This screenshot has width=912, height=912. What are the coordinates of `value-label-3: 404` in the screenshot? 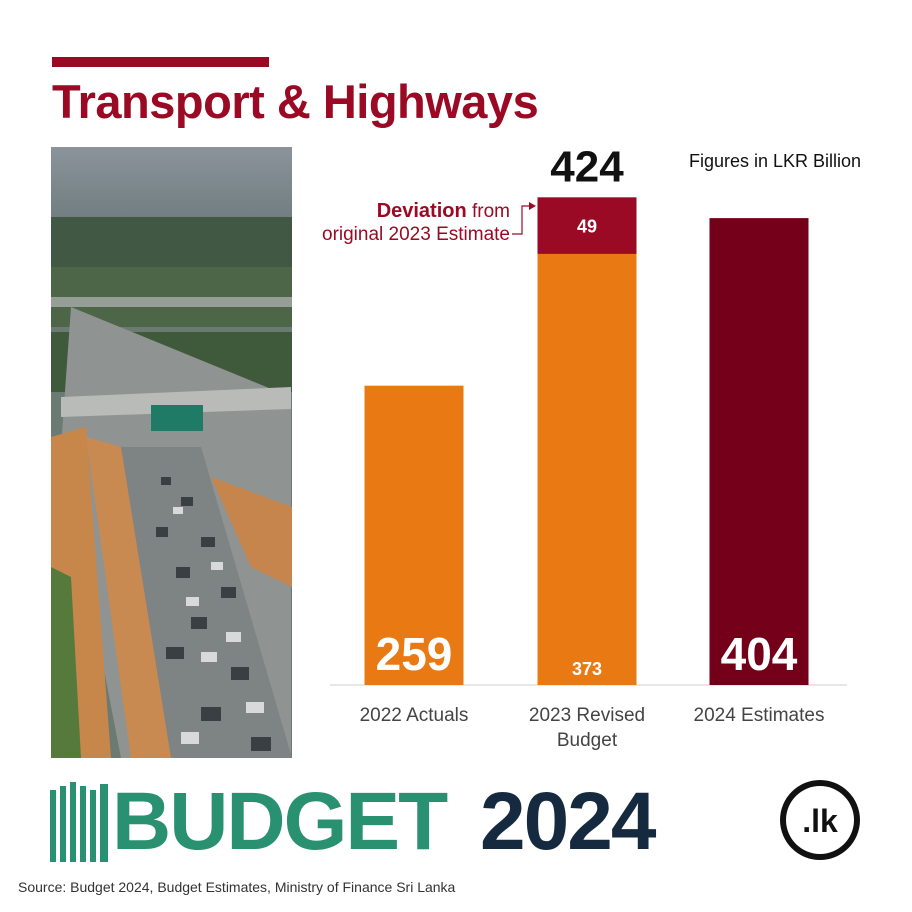 It's located at (759, 654).